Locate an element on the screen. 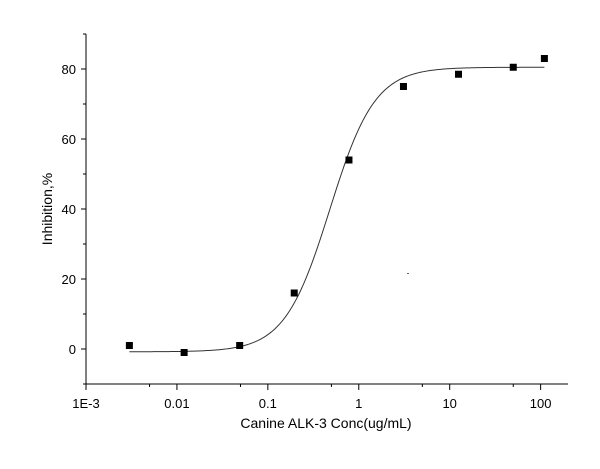 The width and height of the screenshot is (600, 469). x-tick-label: 100 is located at coordinates (541, 403).